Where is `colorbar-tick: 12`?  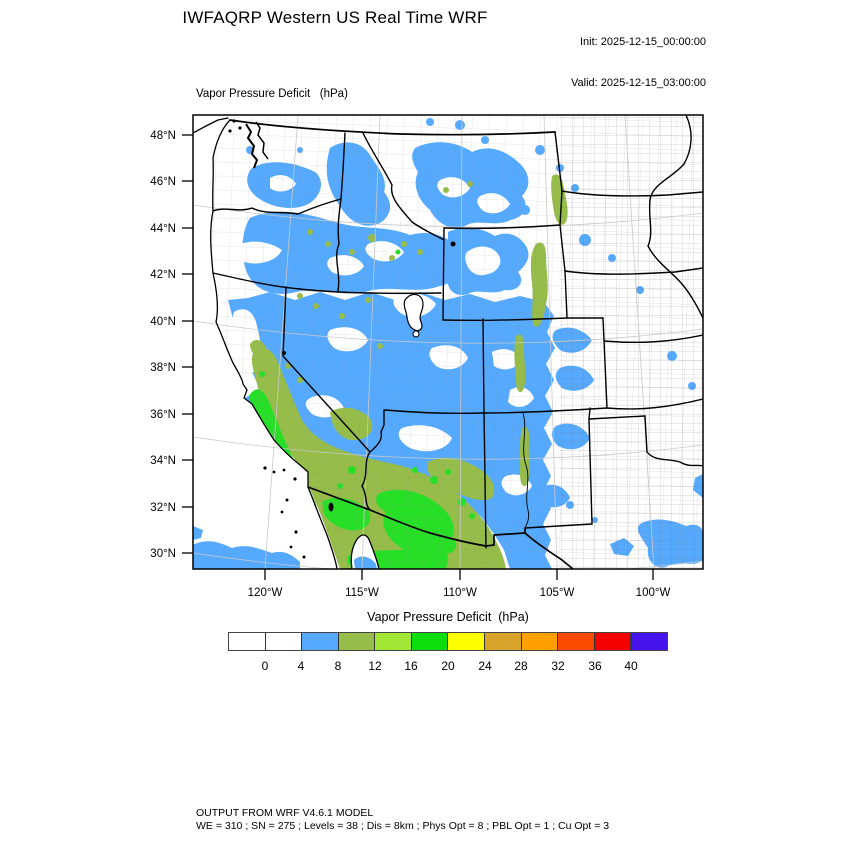 colorbar-tick: 12 is located at coordinates (375, 666).